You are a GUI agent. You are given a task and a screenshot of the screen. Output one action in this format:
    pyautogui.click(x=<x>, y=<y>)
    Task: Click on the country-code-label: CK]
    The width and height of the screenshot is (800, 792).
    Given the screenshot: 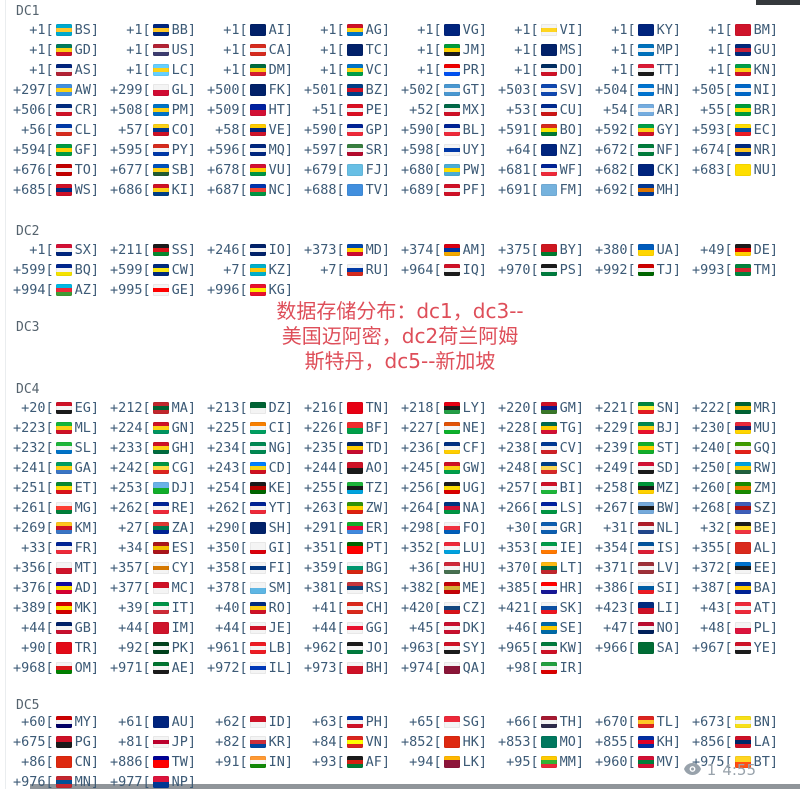 What is the action you would take?
    pyautogui.click(x=668, y=170)
    